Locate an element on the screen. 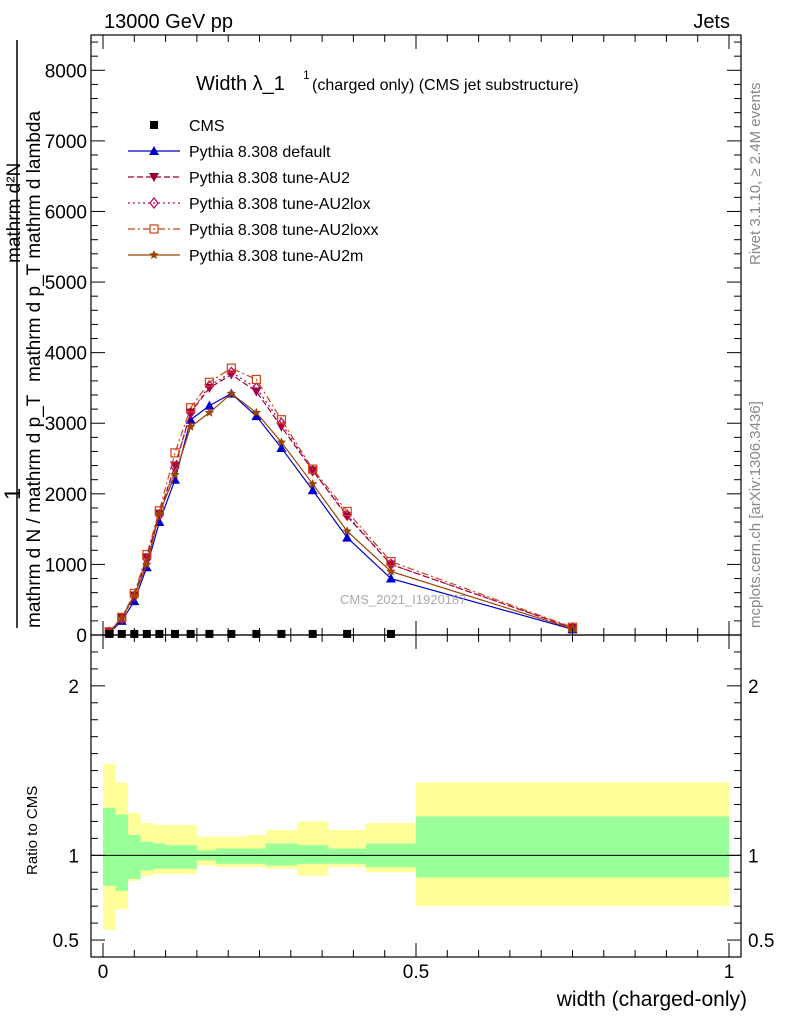 This screenshot has height=1024, width=786. legend-entry: Pythia 8.308 tune-AU2 is located at coordinates (239, 178).